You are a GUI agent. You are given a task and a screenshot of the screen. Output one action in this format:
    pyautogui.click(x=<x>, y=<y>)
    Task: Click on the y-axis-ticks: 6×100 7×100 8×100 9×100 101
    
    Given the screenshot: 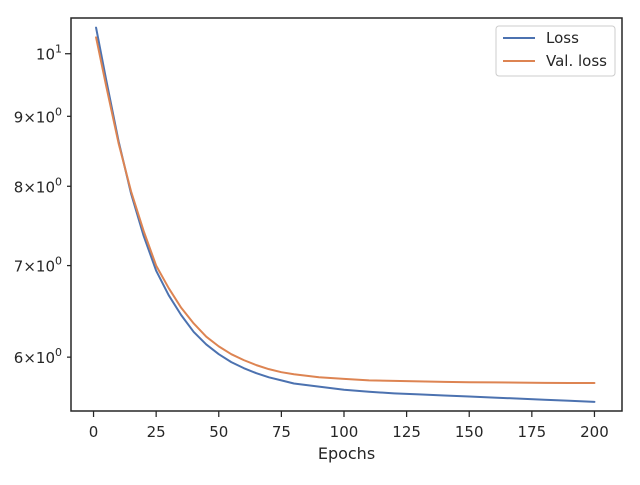 What is the action you would take?
    pyautogui.click(x=42, y=205)
    